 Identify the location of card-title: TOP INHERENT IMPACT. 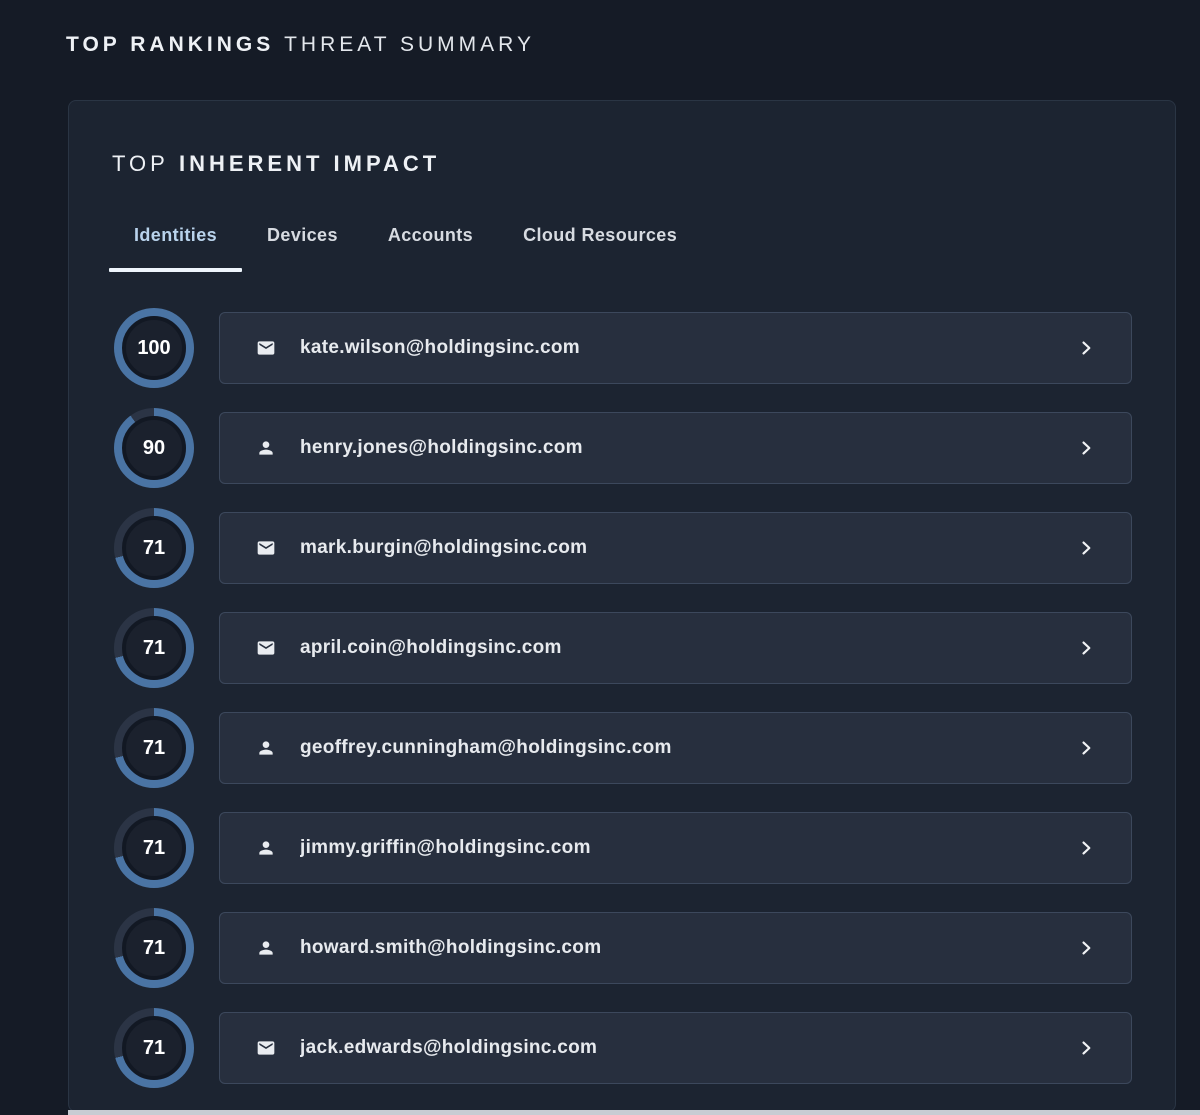
(622, 164).